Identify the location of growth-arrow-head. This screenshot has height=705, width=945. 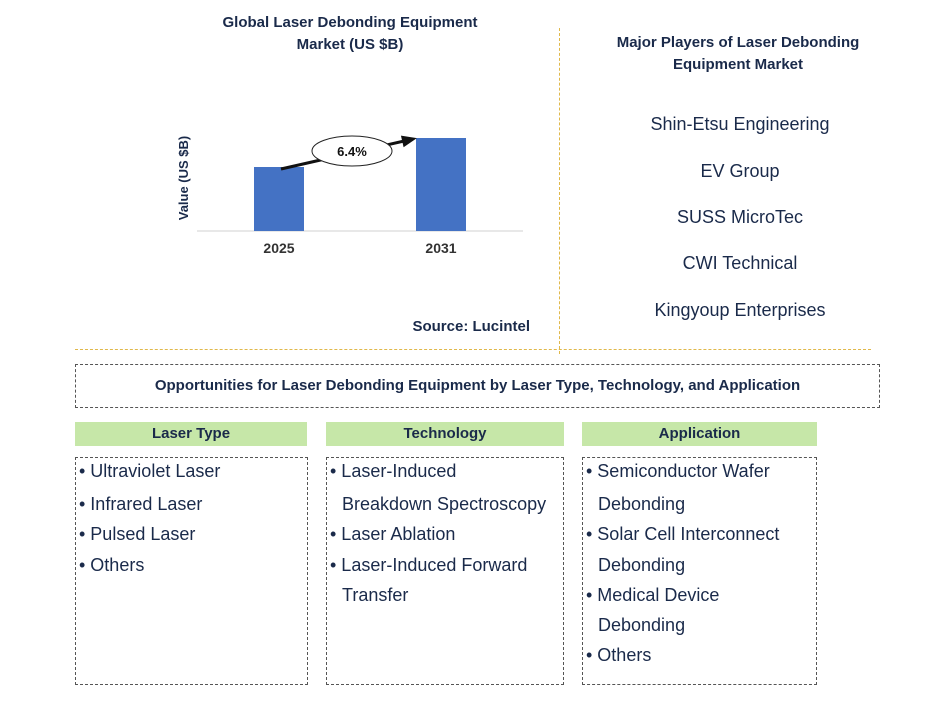
(408, 141).